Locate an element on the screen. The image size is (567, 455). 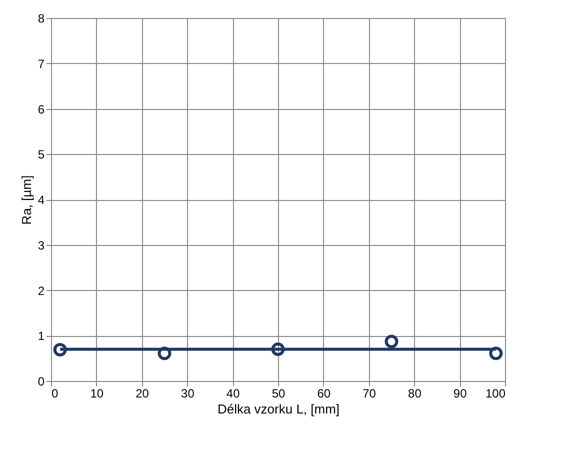
y-tick-label: 4 is located at coordinates (41, 200).